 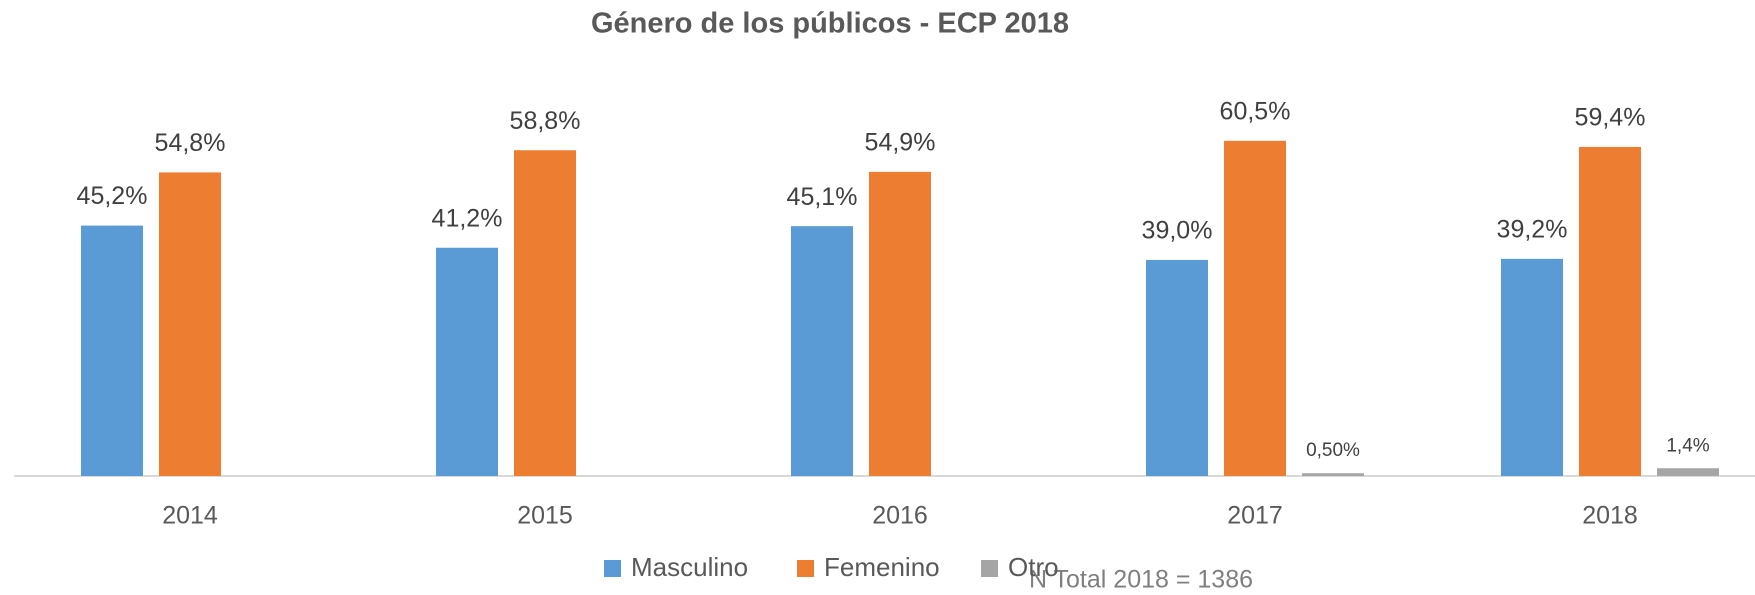 I want to click on data-label: 39,2%, so click(x=1532, y=229).